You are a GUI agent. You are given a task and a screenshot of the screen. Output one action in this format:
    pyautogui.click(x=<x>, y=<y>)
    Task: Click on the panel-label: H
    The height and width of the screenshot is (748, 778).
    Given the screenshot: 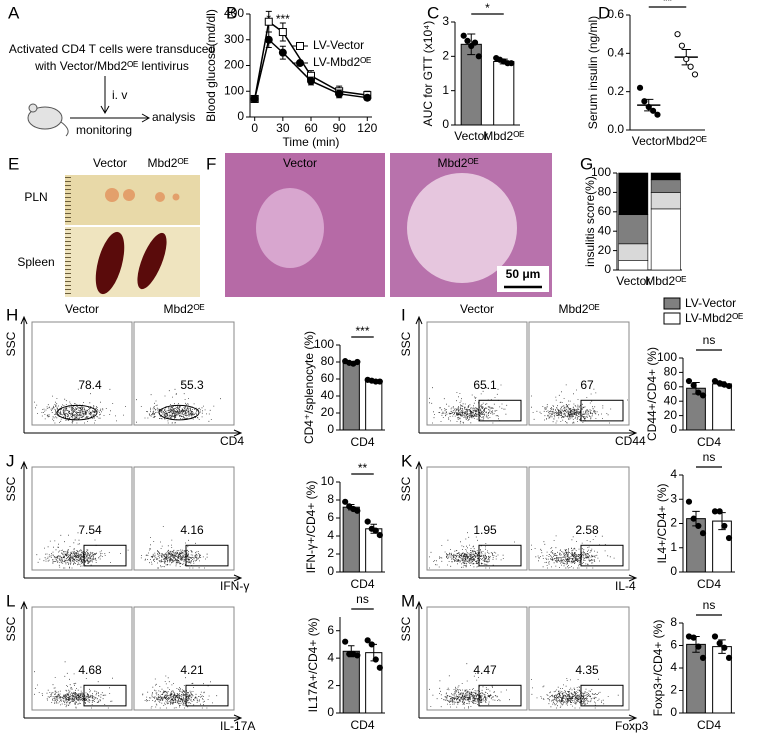 What is the action you would take?
    pyautogui.click(x=12, y=314)
    